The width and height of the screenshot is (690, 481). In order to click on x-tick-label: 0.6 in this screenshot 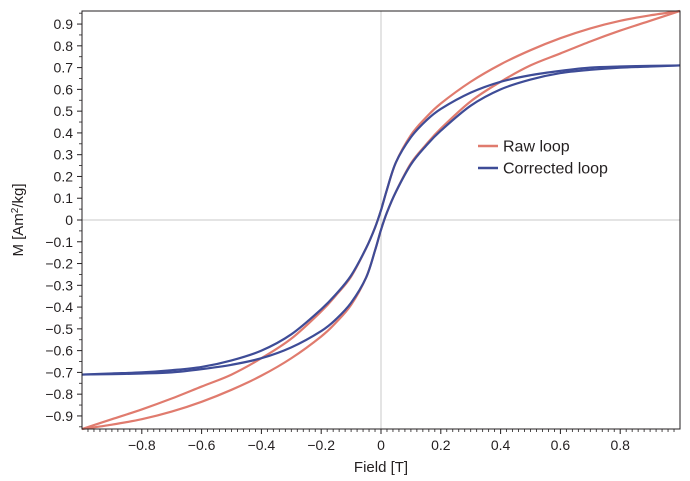, I will do `click(561, 445)`.